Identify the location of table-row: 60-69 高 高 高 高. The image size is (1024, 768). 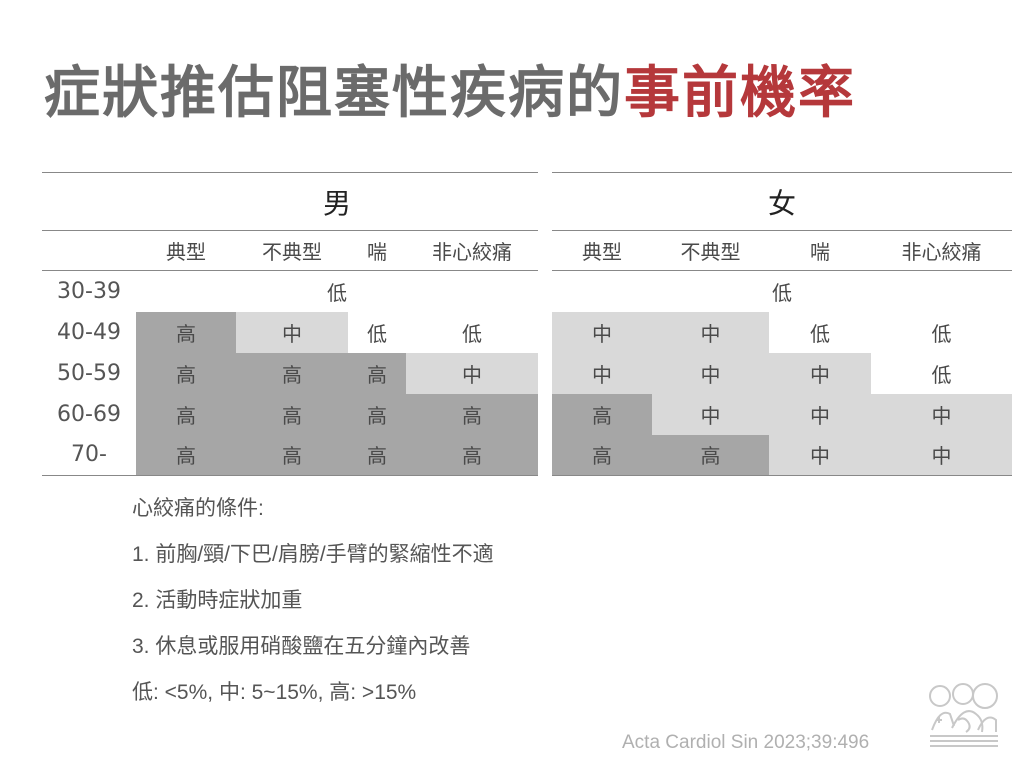
(290, 414).